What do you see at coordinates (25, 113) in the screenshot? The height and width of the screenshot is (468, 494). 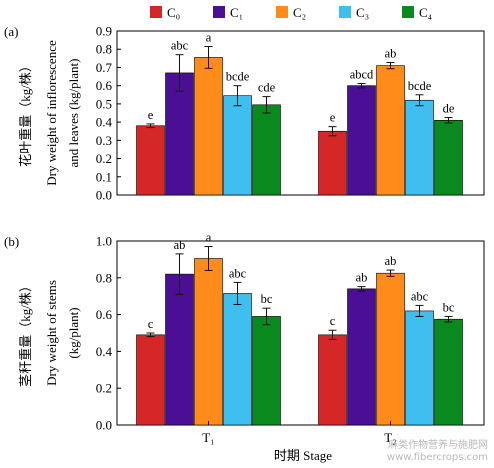 I see `y-axis-title-cn: 花叶重量（kg/株）` at bounding box center [25, 113].